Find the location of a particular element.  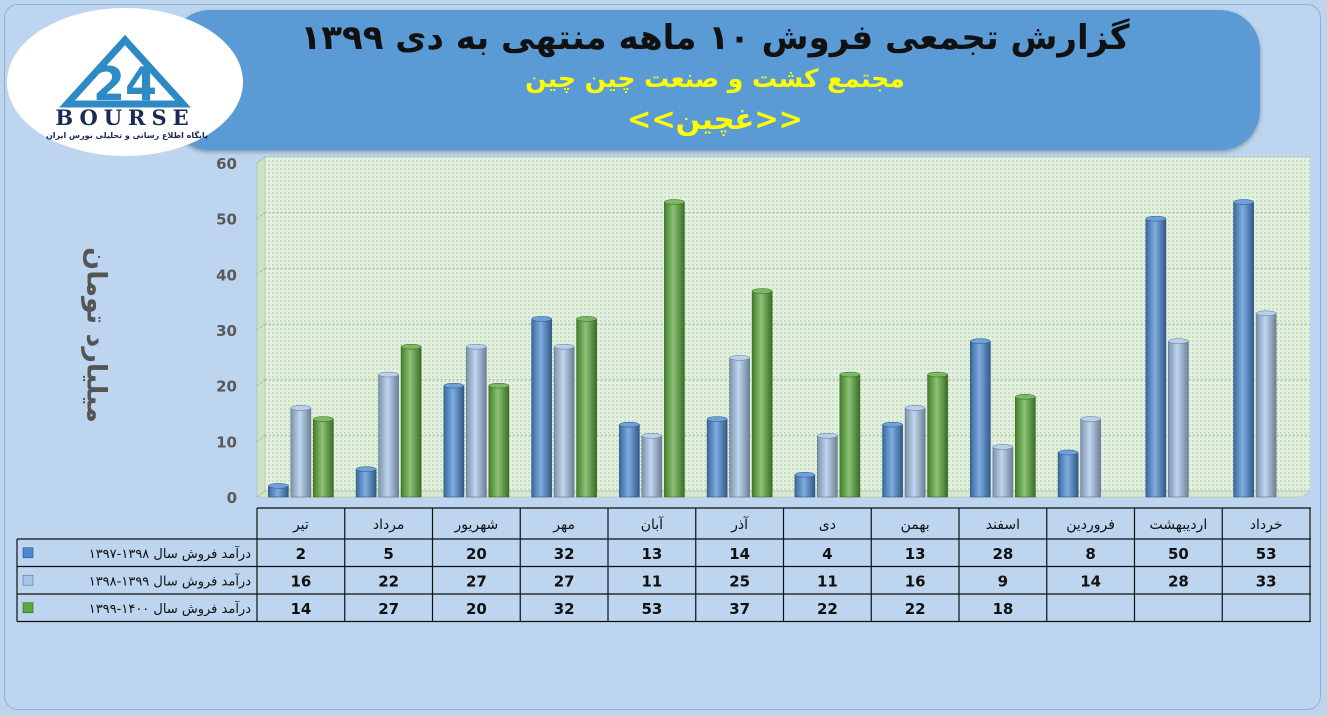

ticker-symbol: <<غچین>> is located at coordinates (715, 119).